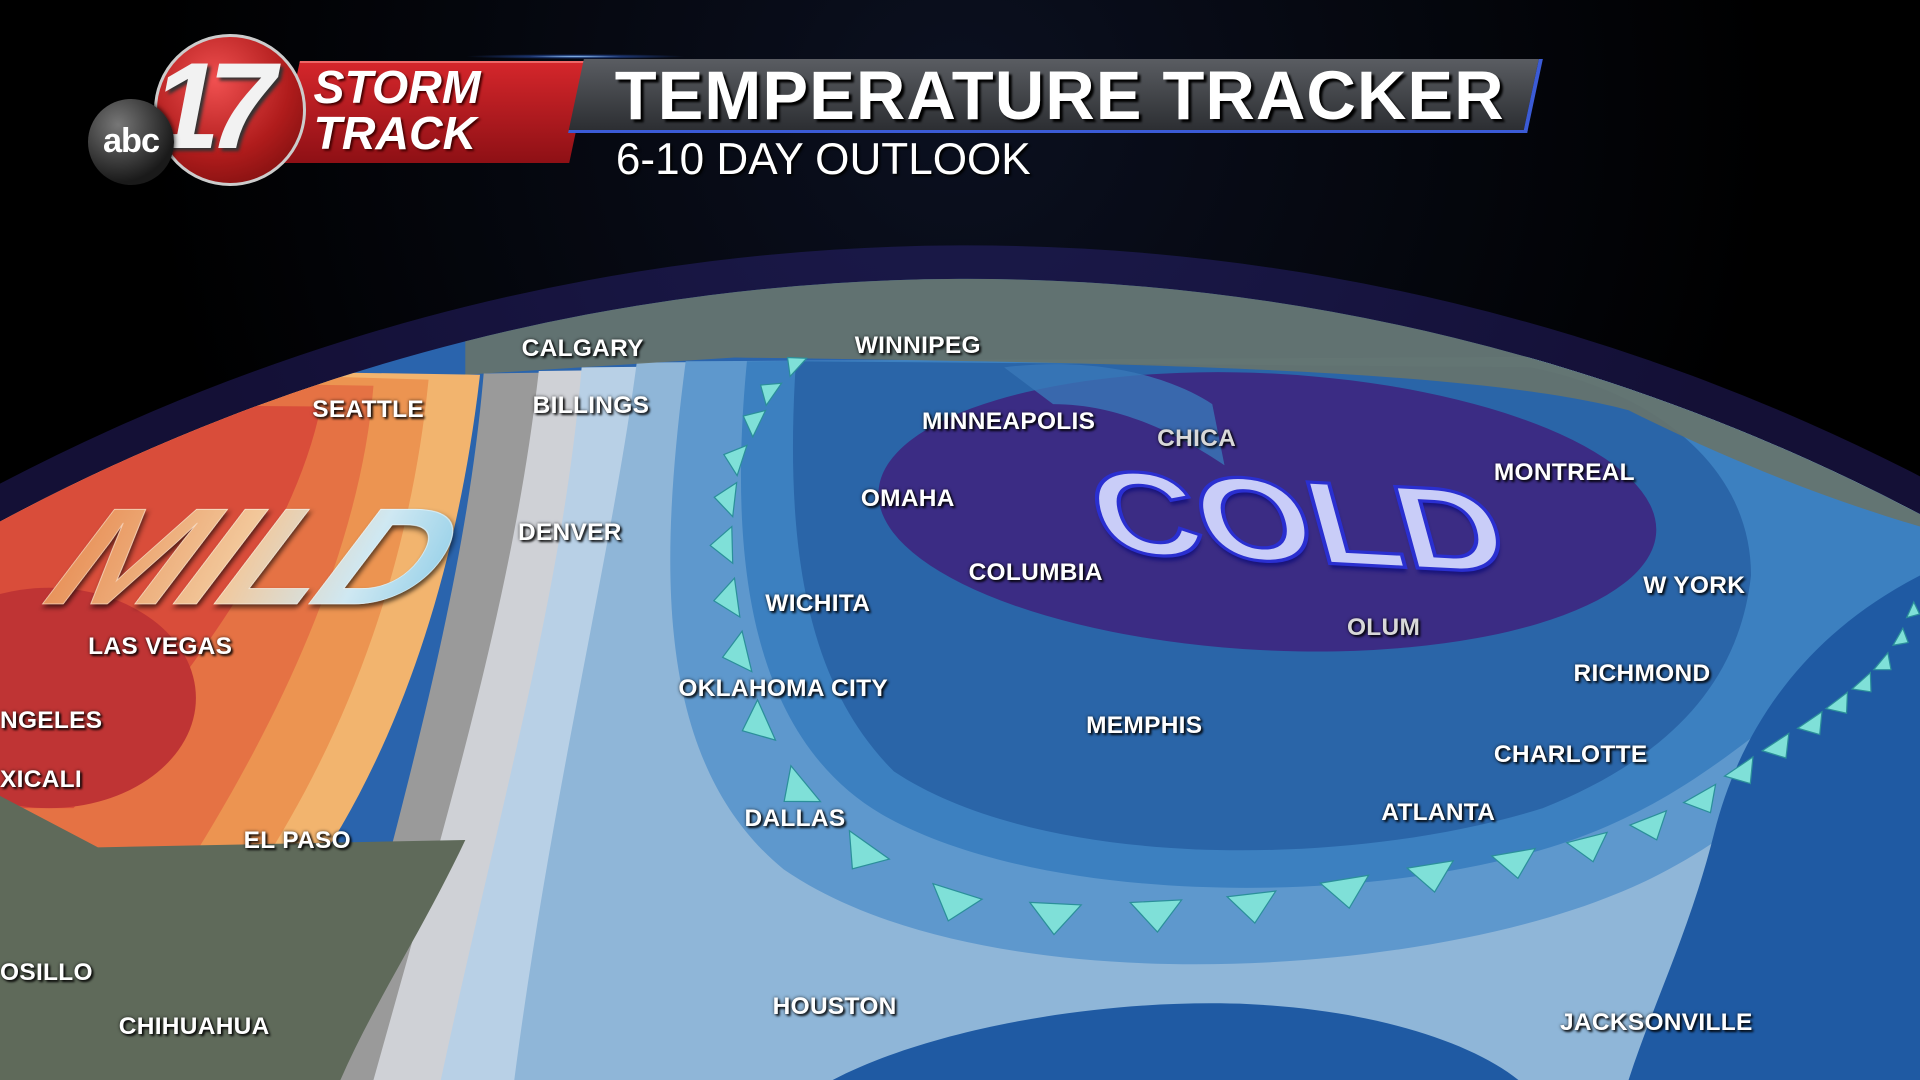  I want to click on great-lakes, so click(1114, 415).